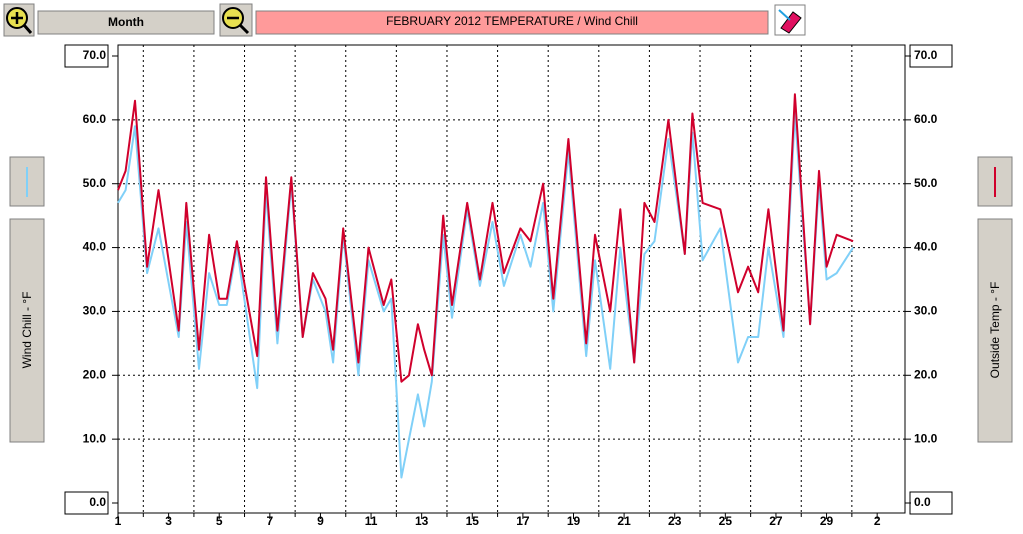  I want to click on y2-tick-label: 60.0, so click(926, 119).